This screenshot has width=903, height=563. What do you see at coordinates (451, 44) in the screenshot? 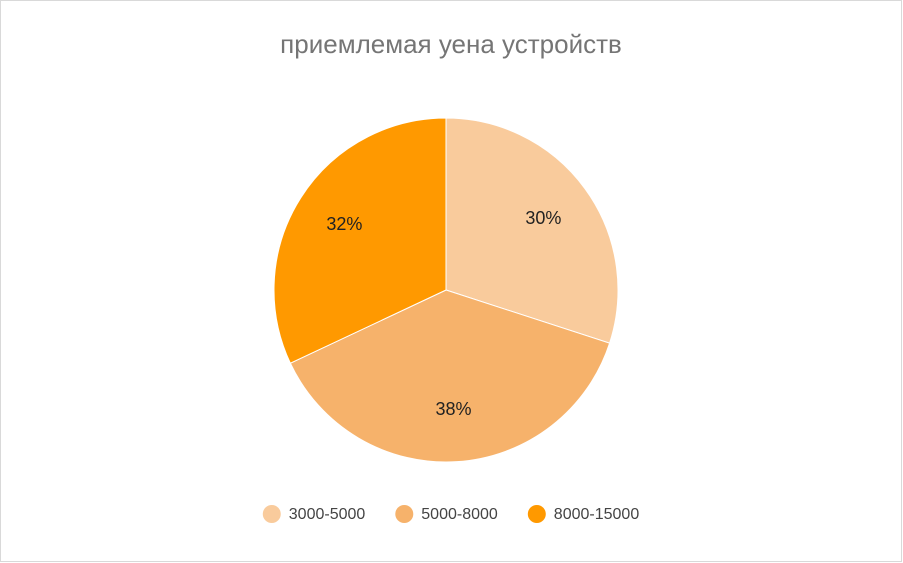
I see `chart-title: приемлемая уена устройств` at bounding box center [451, 44].